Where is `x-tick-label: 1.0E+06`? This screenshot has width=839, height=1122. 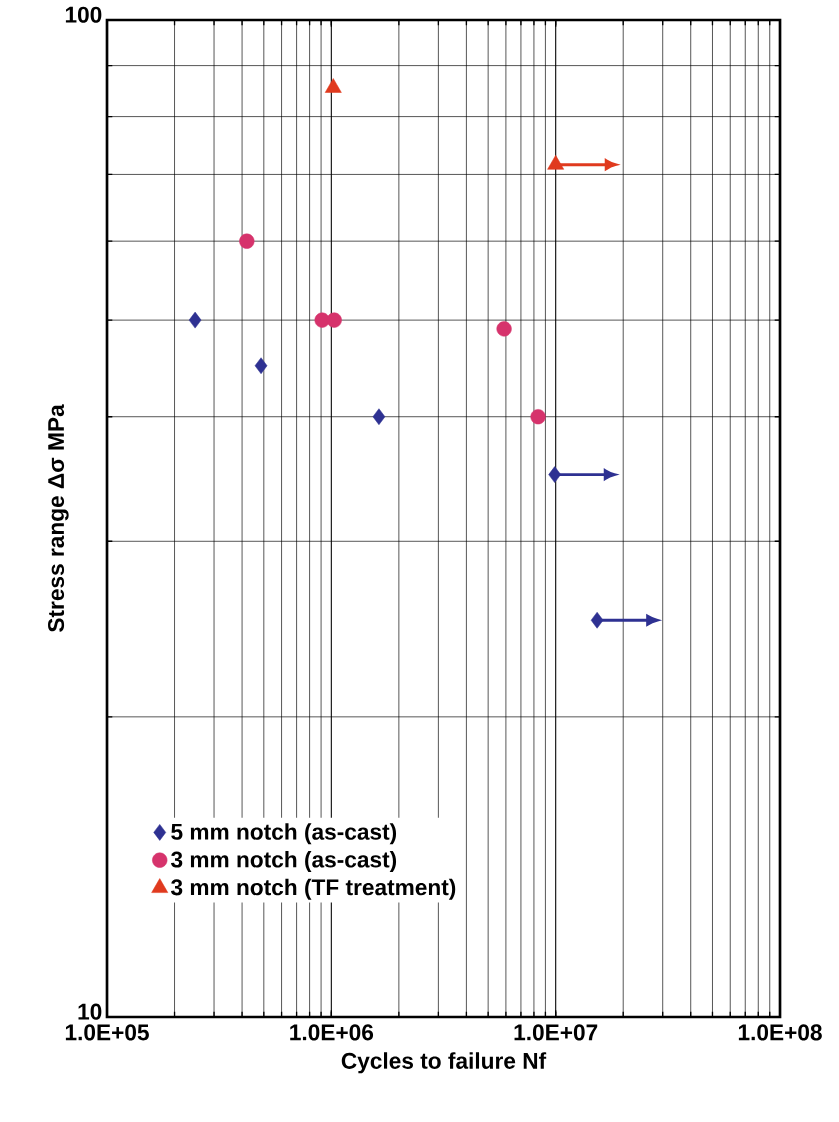
x-tick-label: 1.0E+06 is located at coordinates (332, 1032).